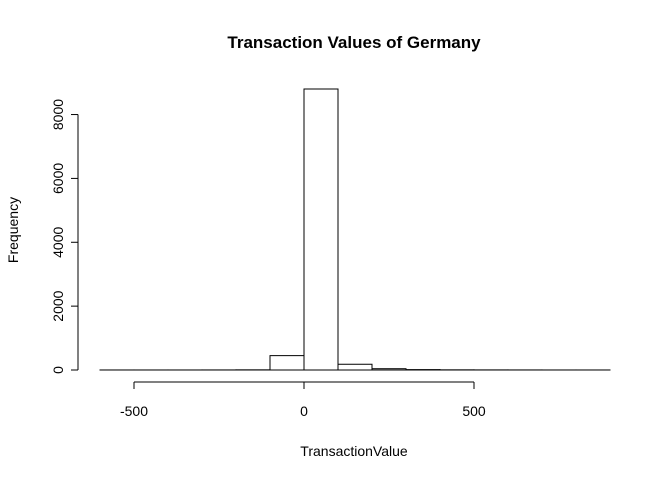  Describe the element at coordinates (134, 411) in the screenshot. I see `x-tick-label-0: -500` at that location.